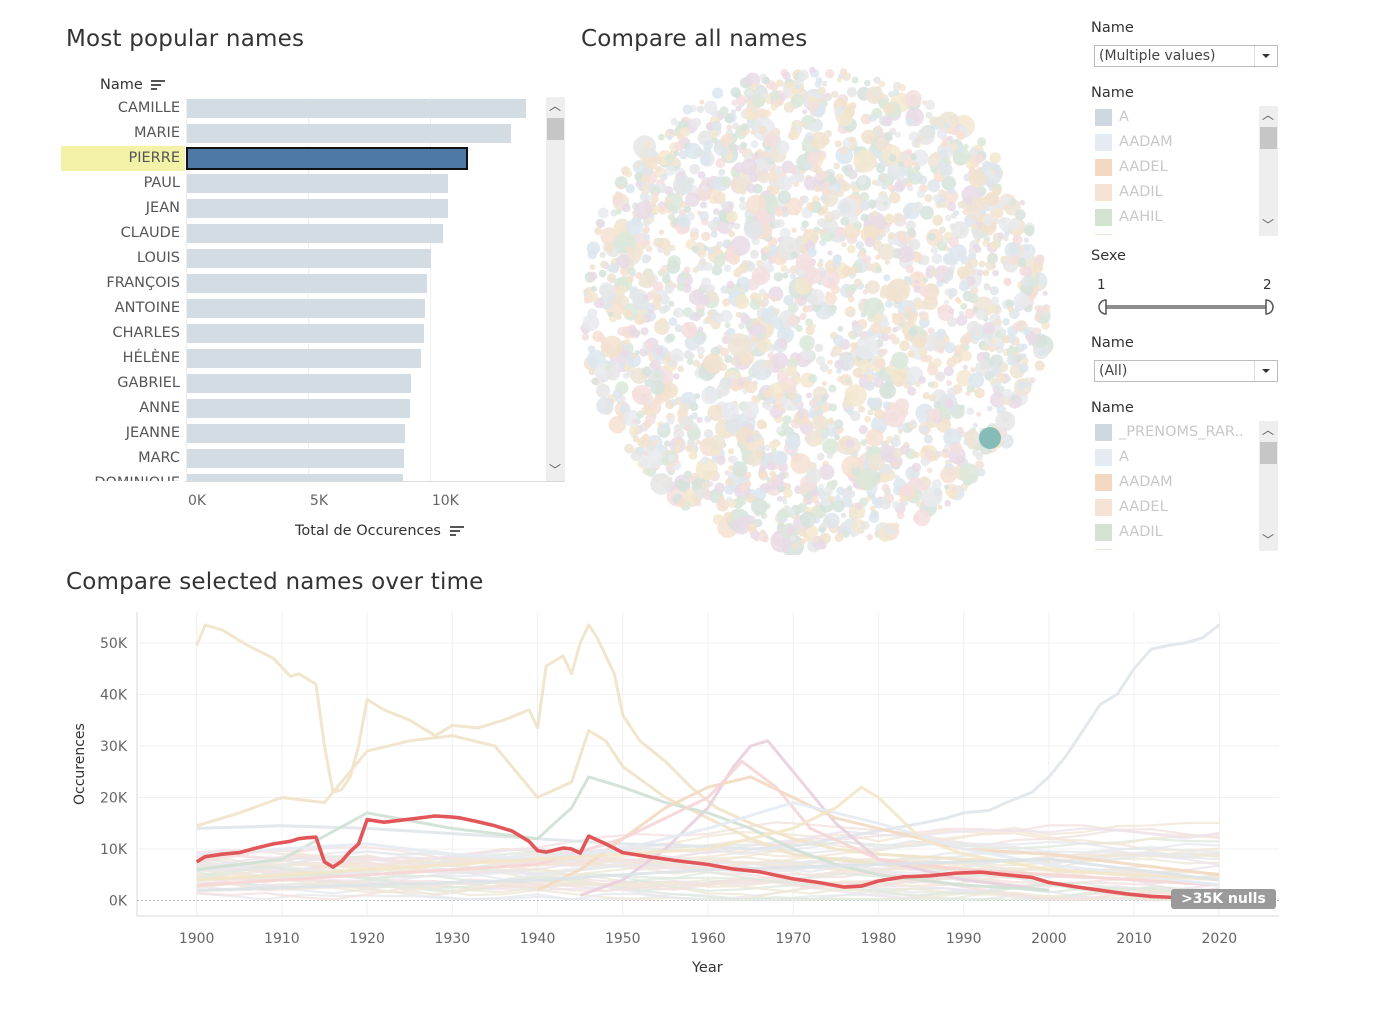 The height and width of the screenshot is (1011, 1391). I want to click on bar-label: GABRIEL, so click(148, 383).